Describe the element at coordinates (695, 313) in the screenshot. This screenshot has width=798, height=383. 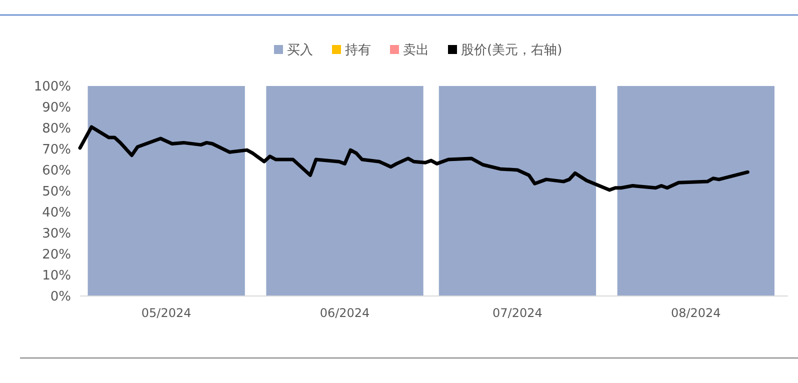
I see `x-tick-label: 08/2024` at that location.